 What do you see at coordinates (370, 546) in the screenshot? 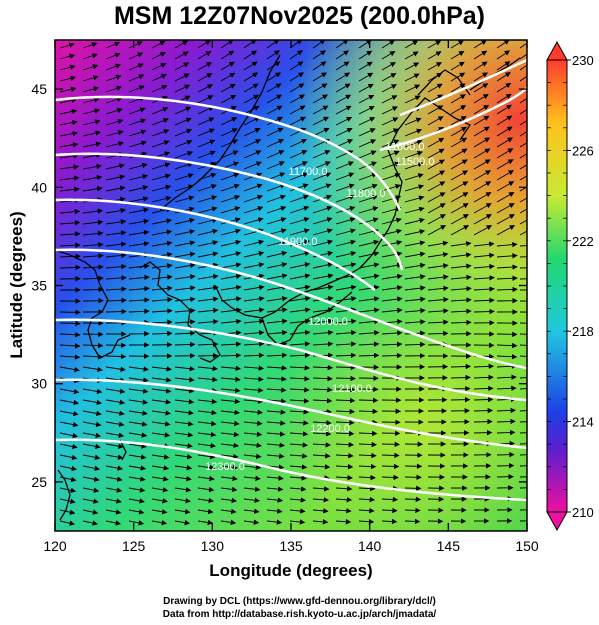
I see `x-tick-label-140: 140` at bounding box center [370, 546].